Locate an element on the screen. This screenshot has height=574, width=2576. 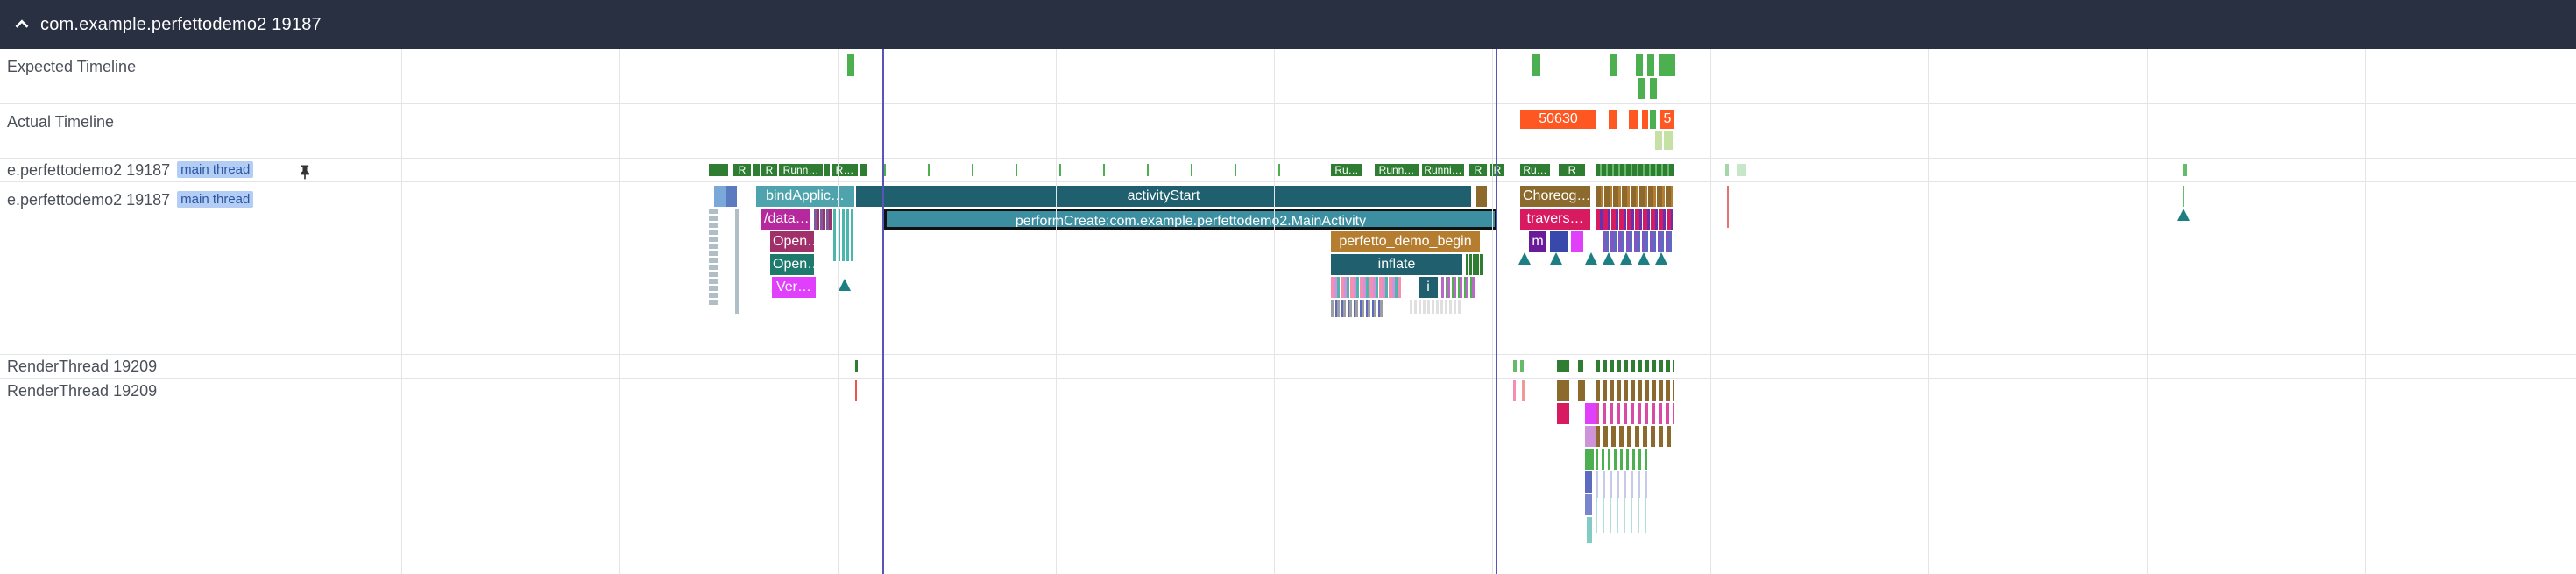
process-header: com.example.perfettodemo2 19187 is located at coordinates (1288, 24).